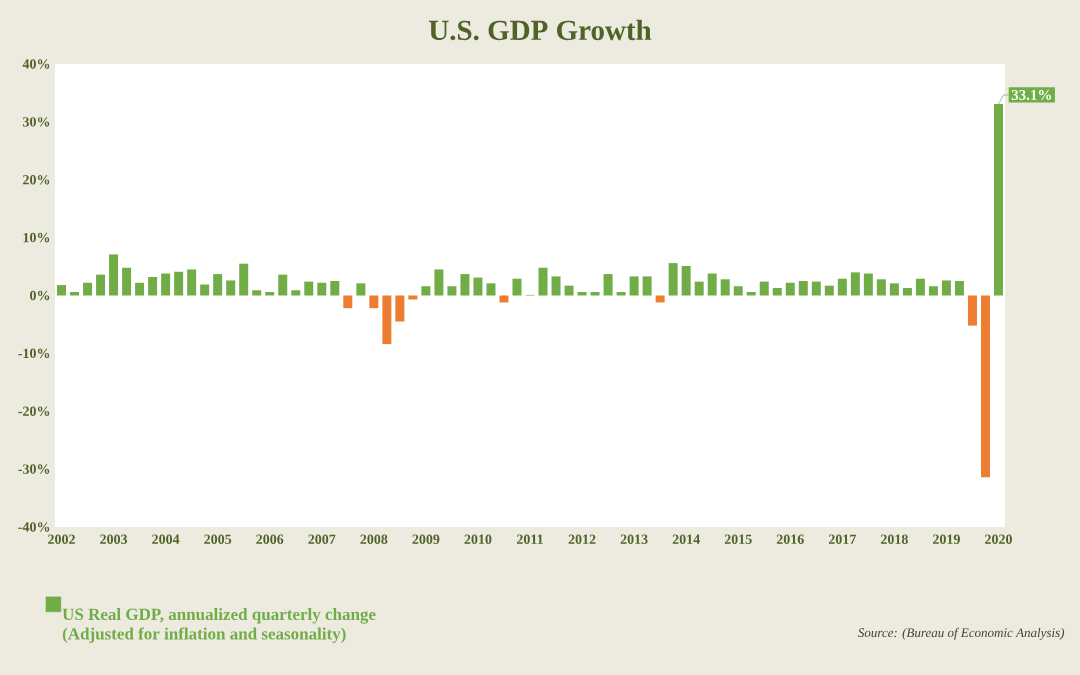  I want to click on x-tick-label: 2010, so click(478, 539).